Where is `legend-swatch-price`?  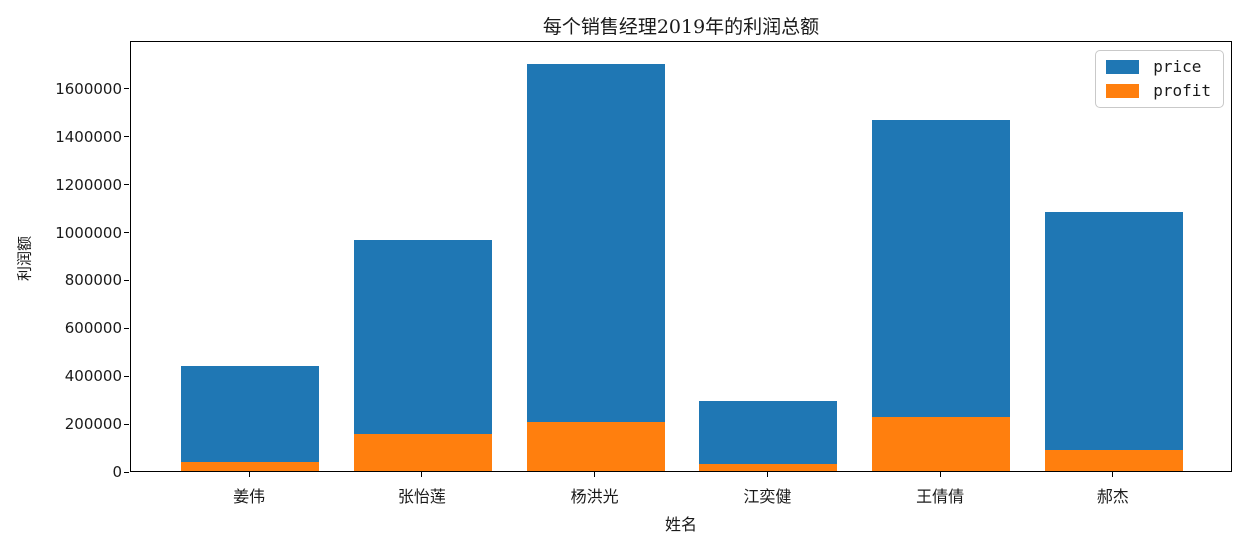 legend-swatch-price is located at coordinates (1123, 67).